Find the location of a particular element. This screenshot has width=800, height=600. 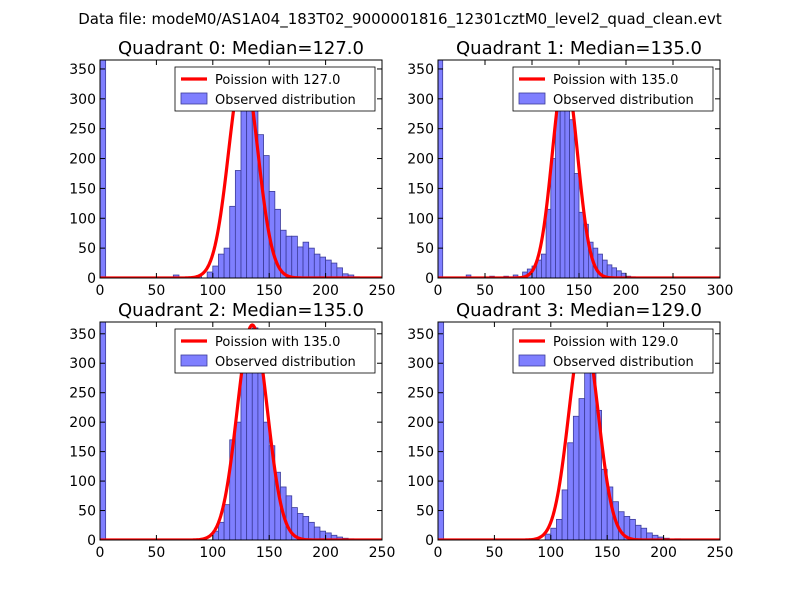

x-tick-label: 300 is located at coordinates (720, 291).